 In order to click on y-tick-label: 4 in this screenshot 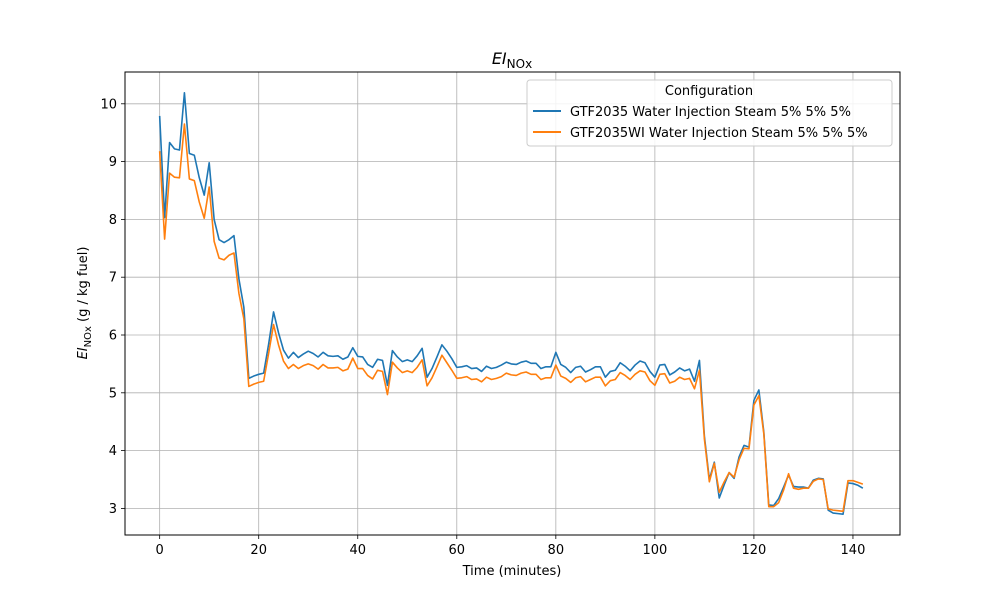, I will do `click(113, 451)`.